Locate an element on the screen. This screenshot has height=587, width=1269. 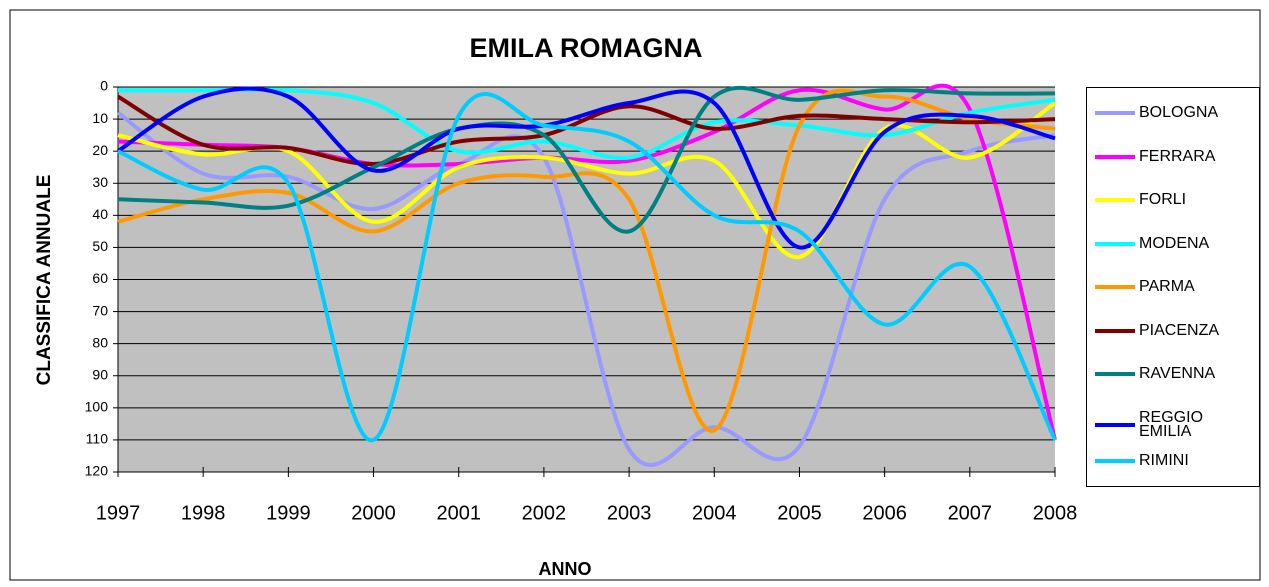
legend-item: RAVENNA is located at coordinates (1162, 373).